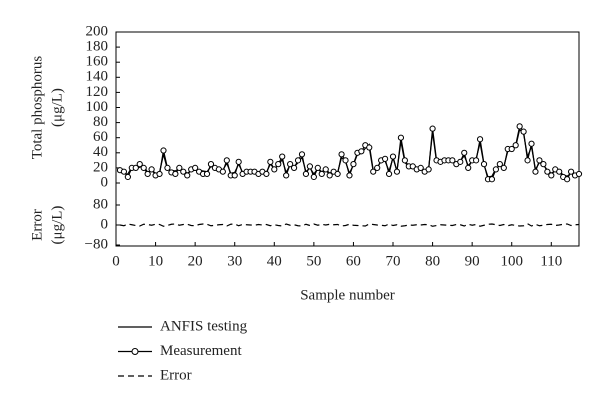 The width and height of the screenshot is (600, 407). I want to click on y-tick-label: 20, so click(100, 167).